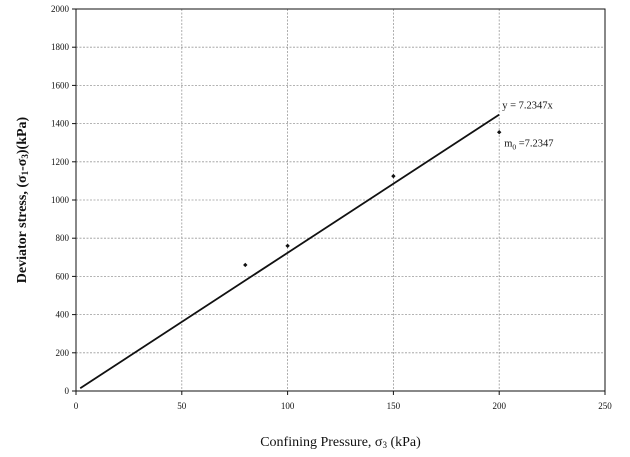 The image size is (630, 457). I want to click on m0-prefix: m, so click(508, 144).